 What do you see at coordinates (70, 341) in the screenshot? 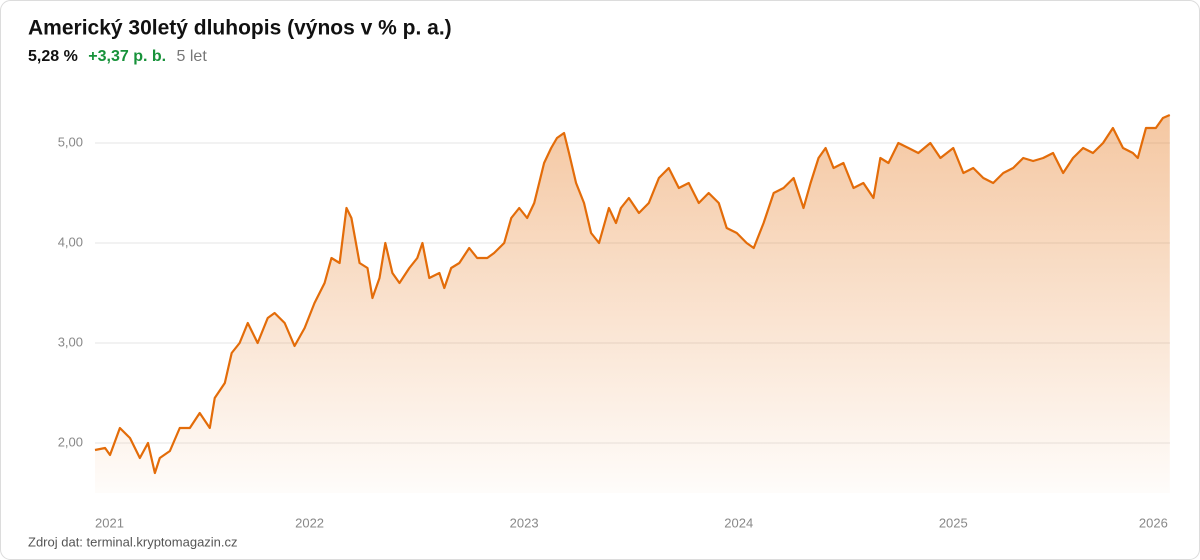
I see `y-tick-label: 3,00` at bounding box center [70, 341].